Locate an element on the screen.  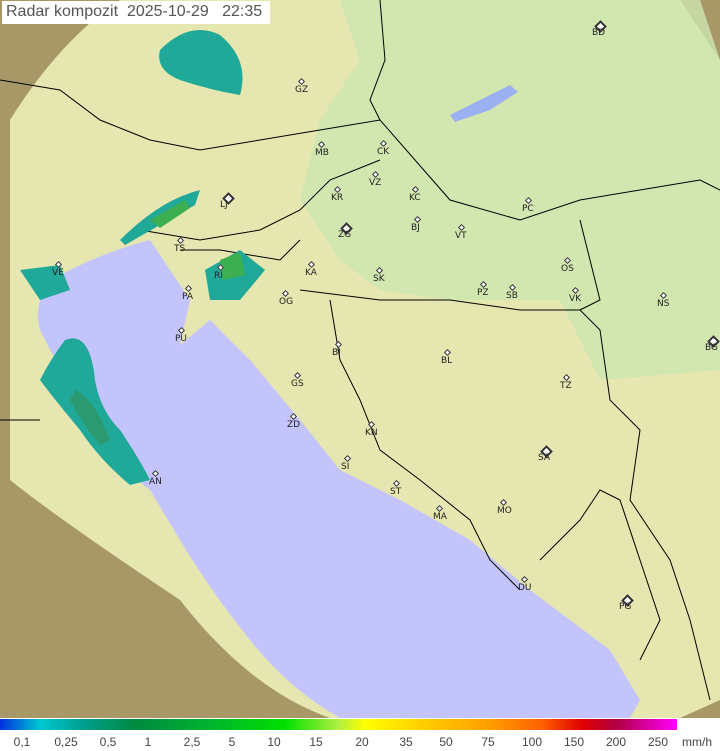
city-label: PG is located at coordinates (625, 607).